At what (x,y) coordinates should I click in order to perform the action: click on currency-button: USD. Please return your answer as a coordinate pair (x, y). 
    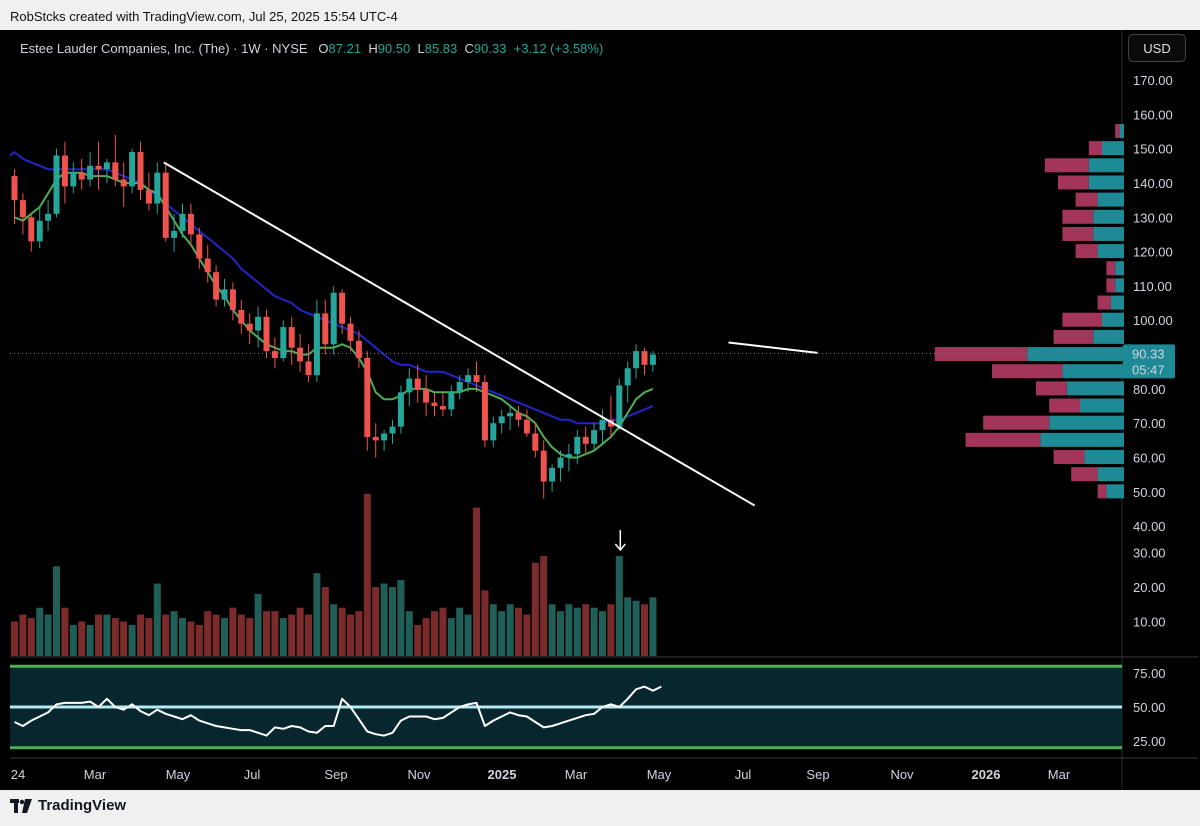
    Looking at the image, I should click on (1157, 48).